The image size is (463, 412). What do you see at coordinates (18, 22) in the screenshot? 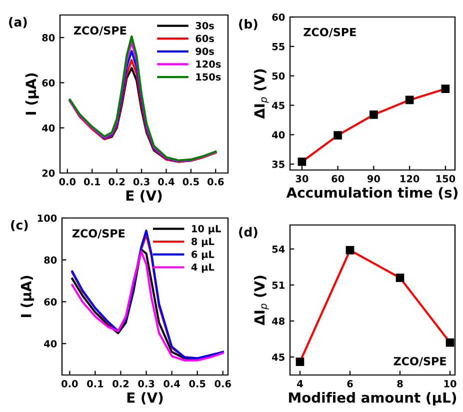
I see `chart-title: (a)` at bounding box center [18, 22].